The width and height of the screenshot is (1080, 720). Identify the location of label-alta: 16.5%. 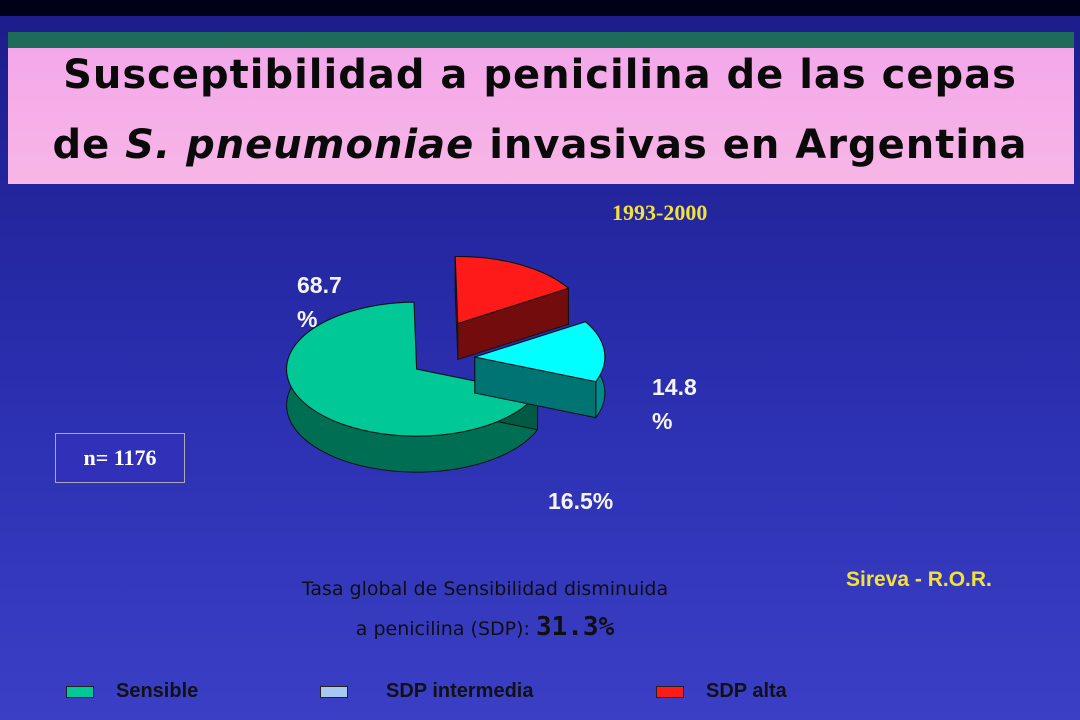
(581, 501).